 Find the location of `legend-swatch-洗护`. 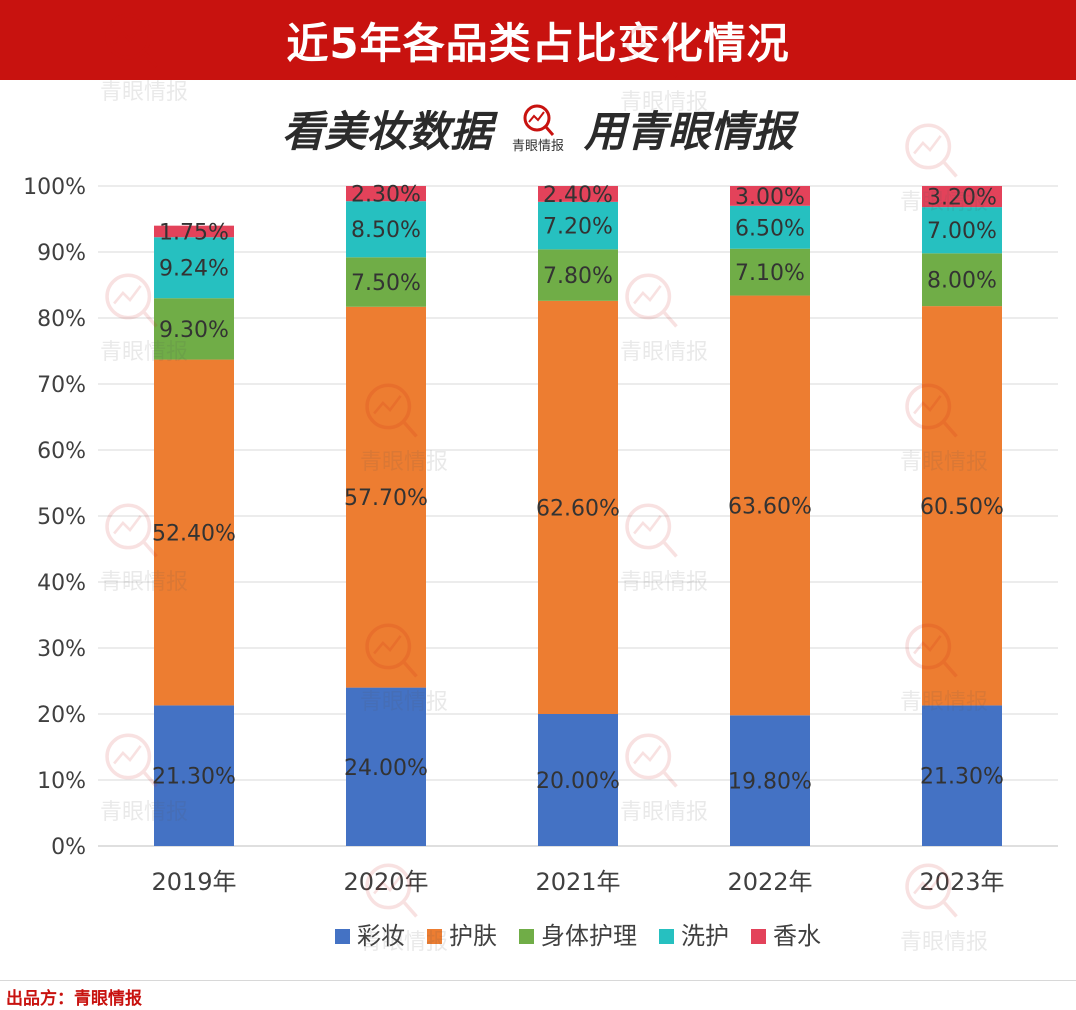

legend-swatch-洗护 is located at coordinates (666, 936).